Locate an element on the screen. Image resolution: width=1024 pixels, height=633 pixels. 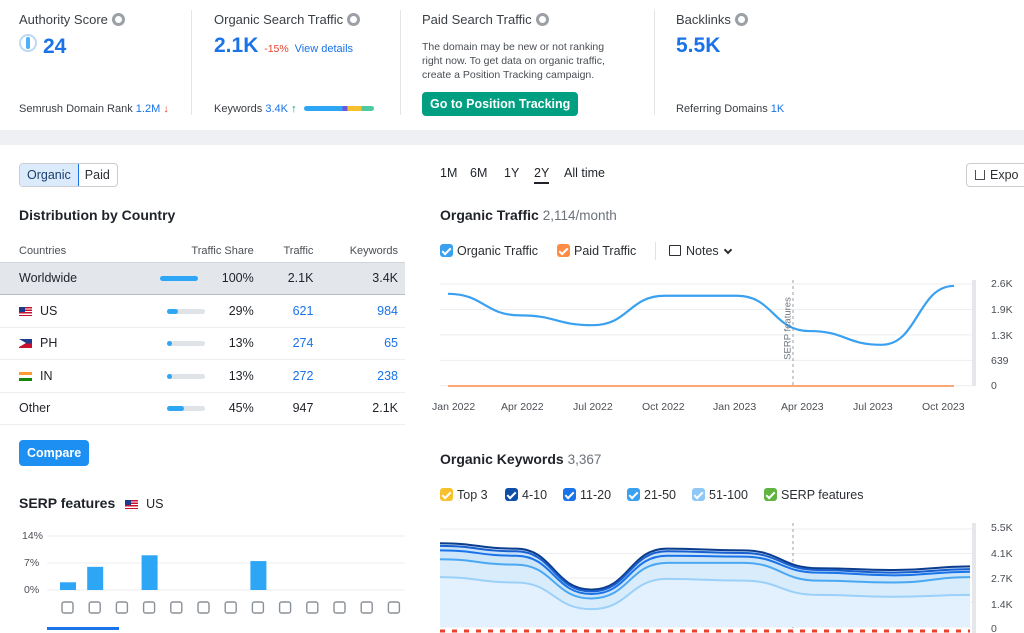
share-value: 29% is located at coordinates (241, 310).